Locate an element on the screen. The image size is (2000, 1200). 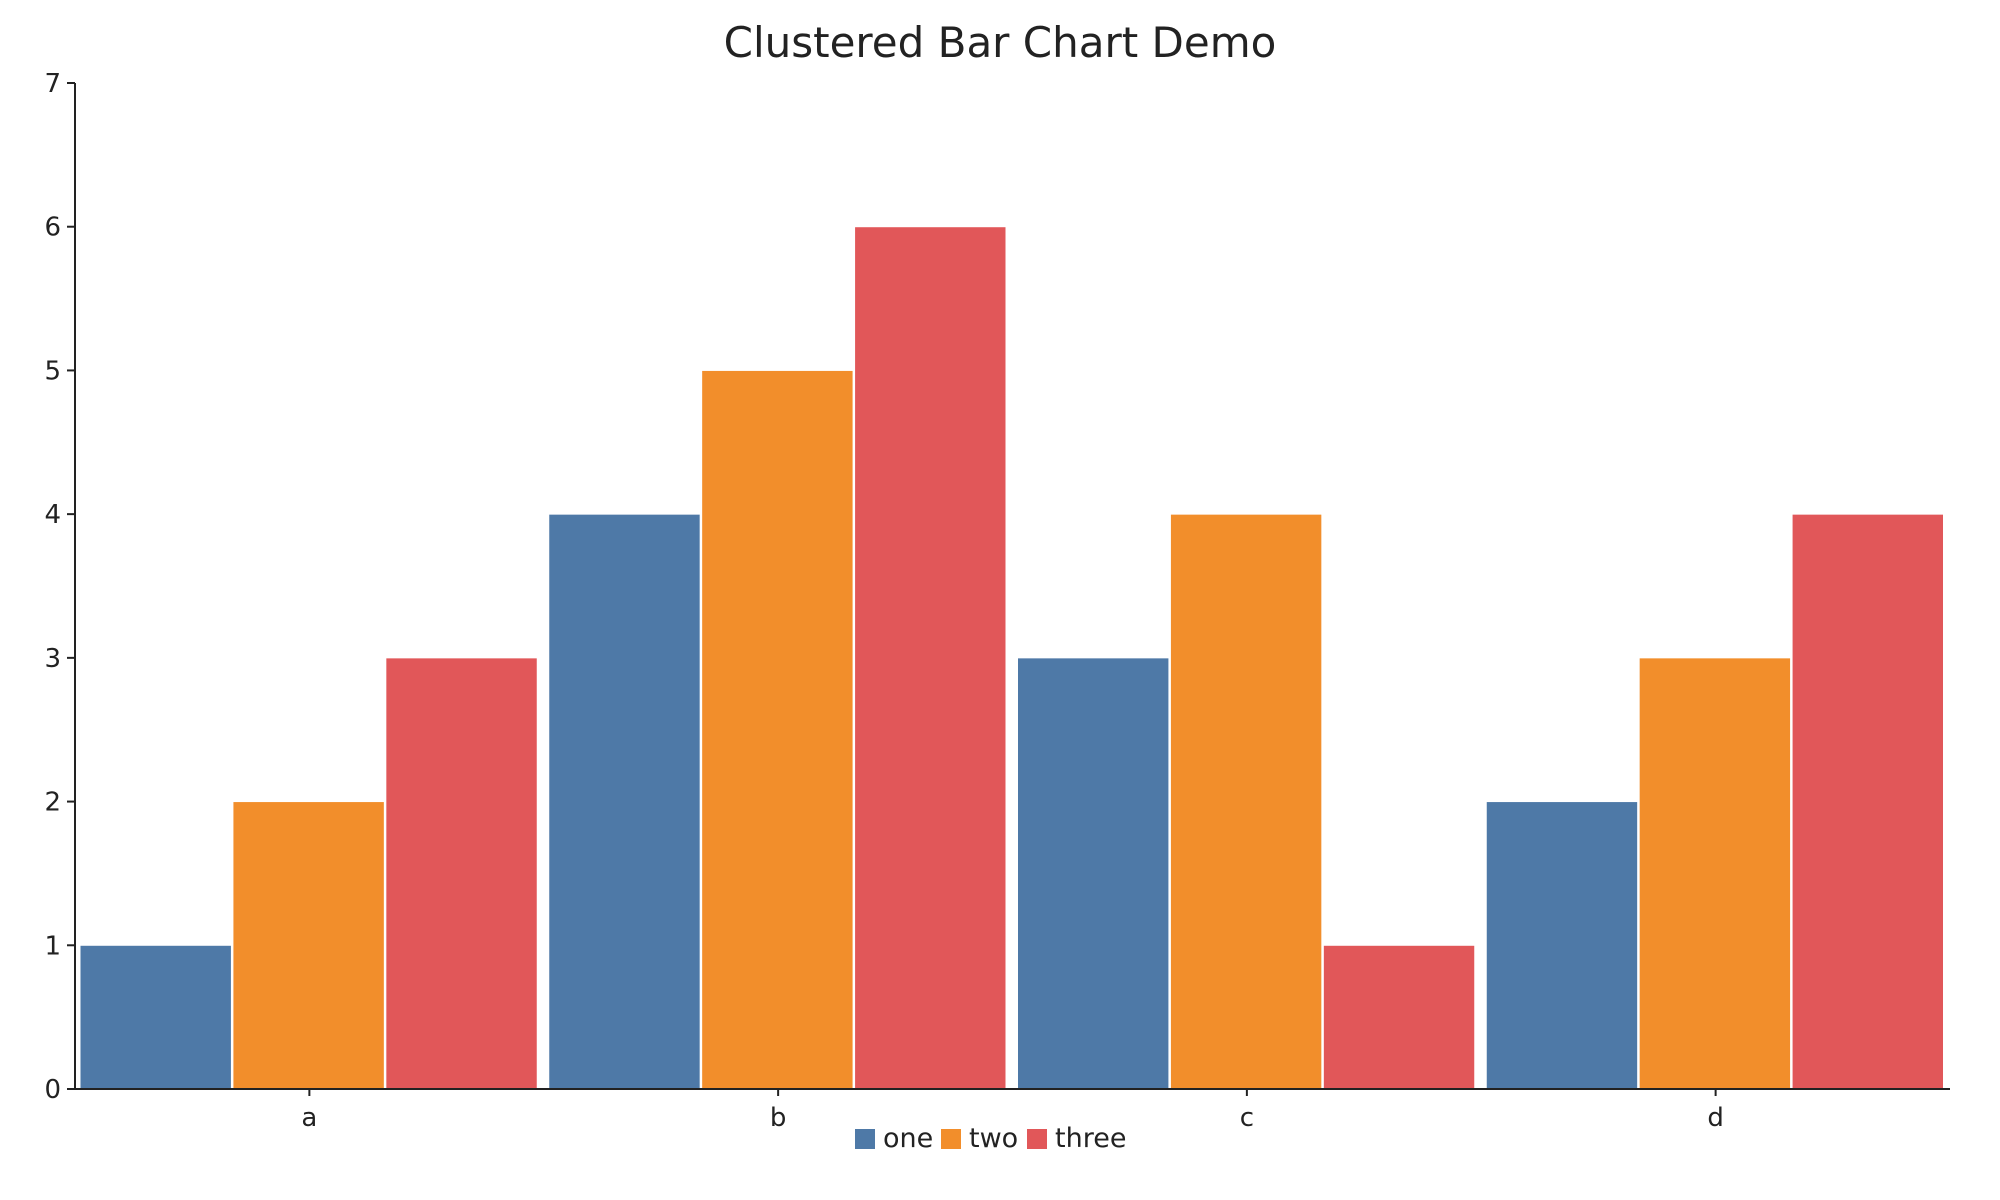
y-tick-label-0: 0 is located at coordinates (52, 1090).